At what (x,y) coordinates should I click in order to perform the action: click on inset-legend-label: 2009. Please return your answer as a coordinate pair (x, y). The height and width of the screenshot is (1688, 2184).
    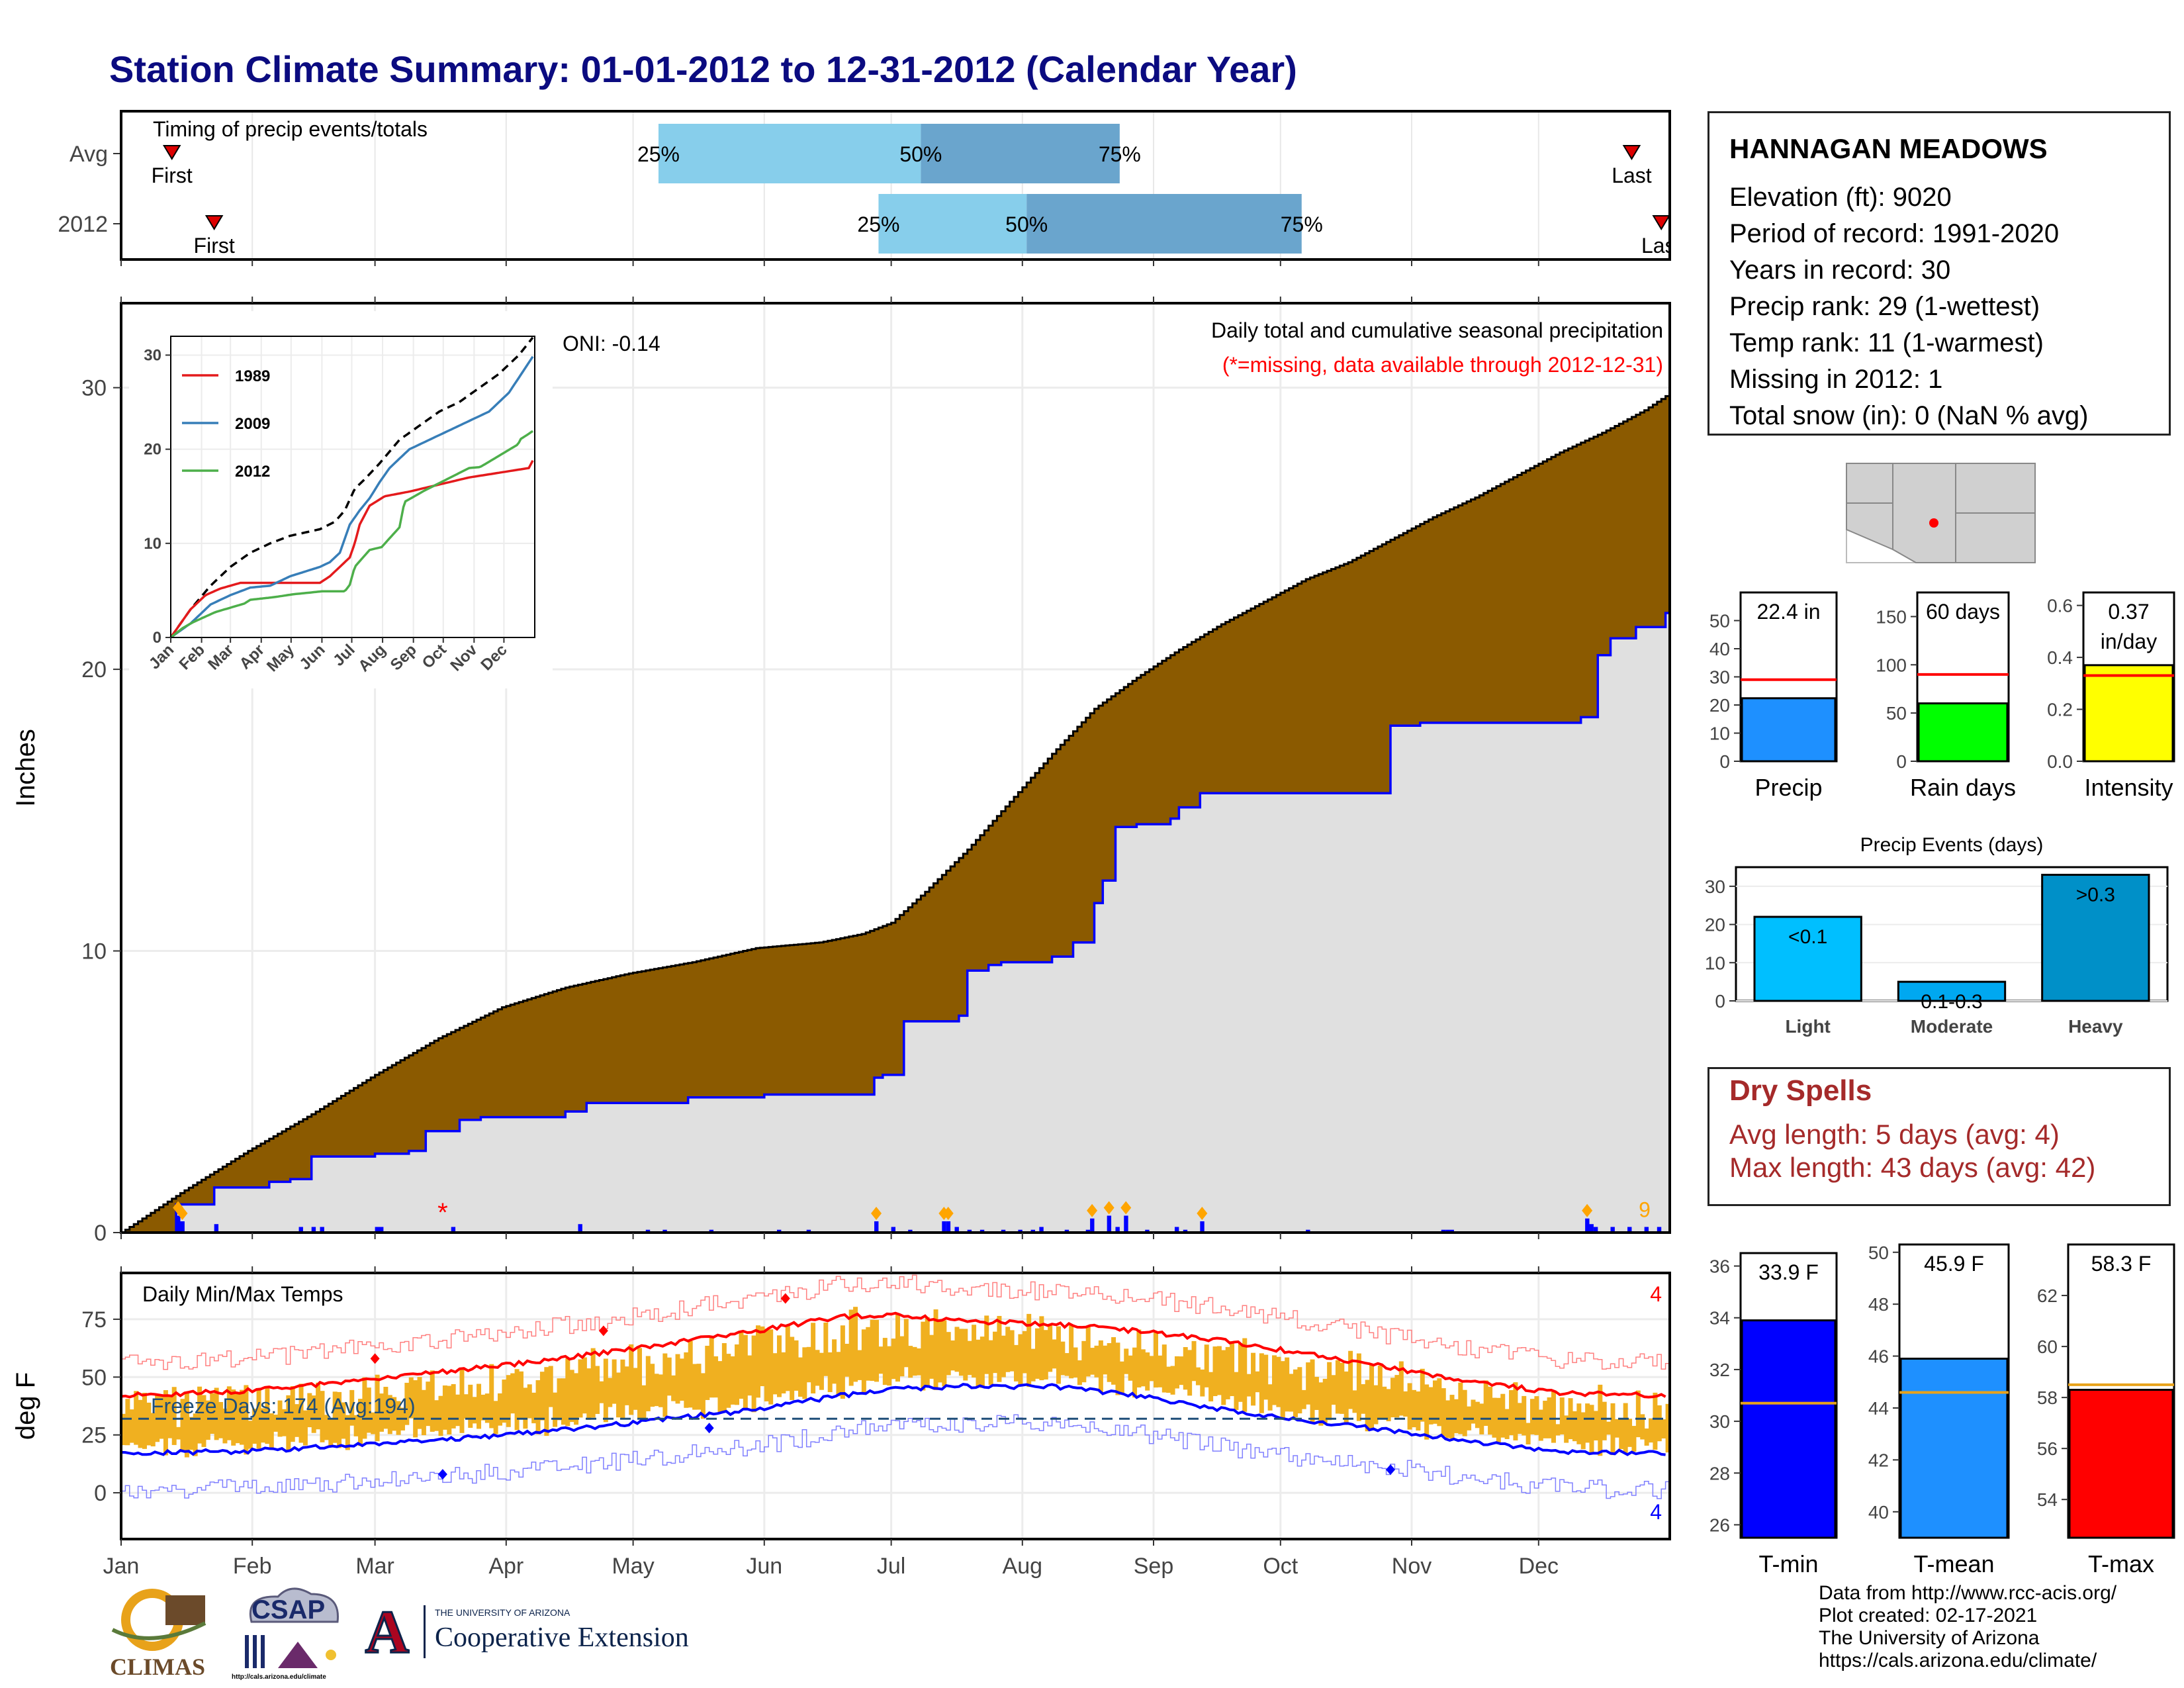
    Looking at the image, I should click on (252, 424).